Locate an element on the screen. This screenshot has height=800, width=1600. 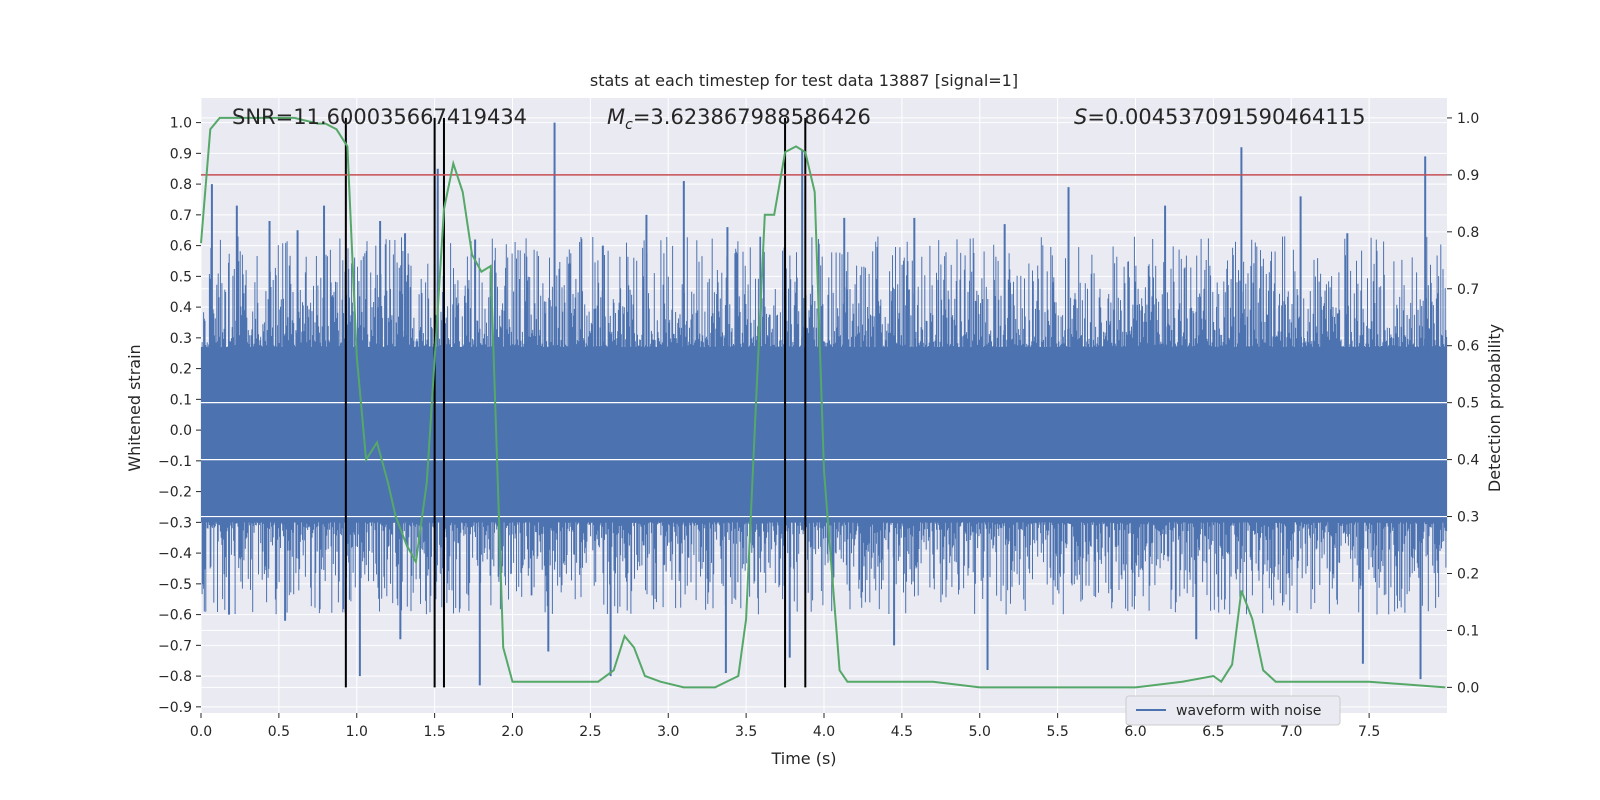
y2-tick-label: 0.8 is located at coordinates (1468, 233).